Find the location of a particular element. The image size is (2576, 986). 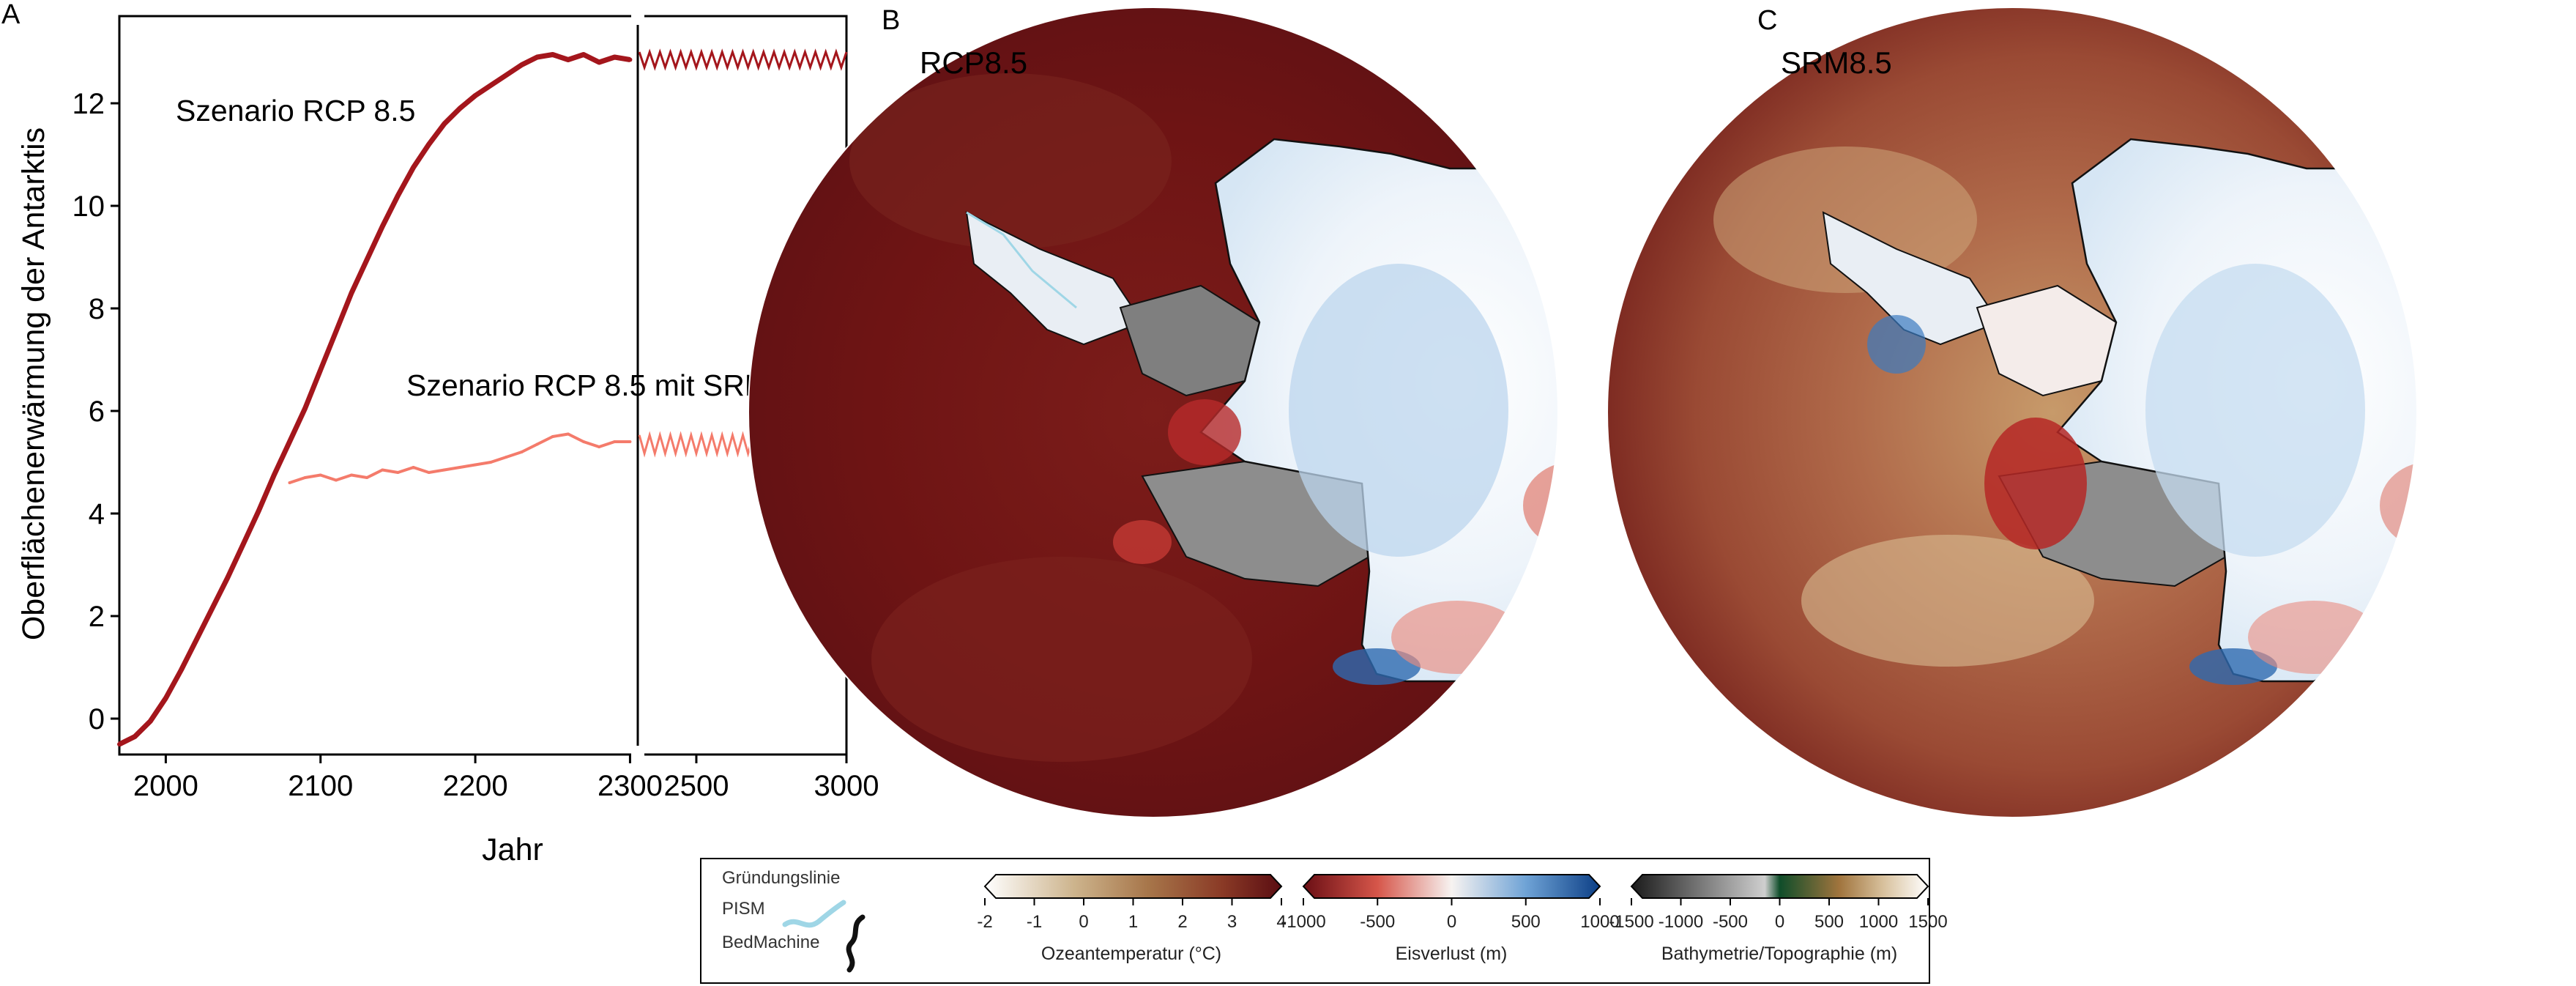

colorbar-ice-loss: -1000 -500 0 500 1000 Eisverlust (m) is located at coordinates (1450, 919).